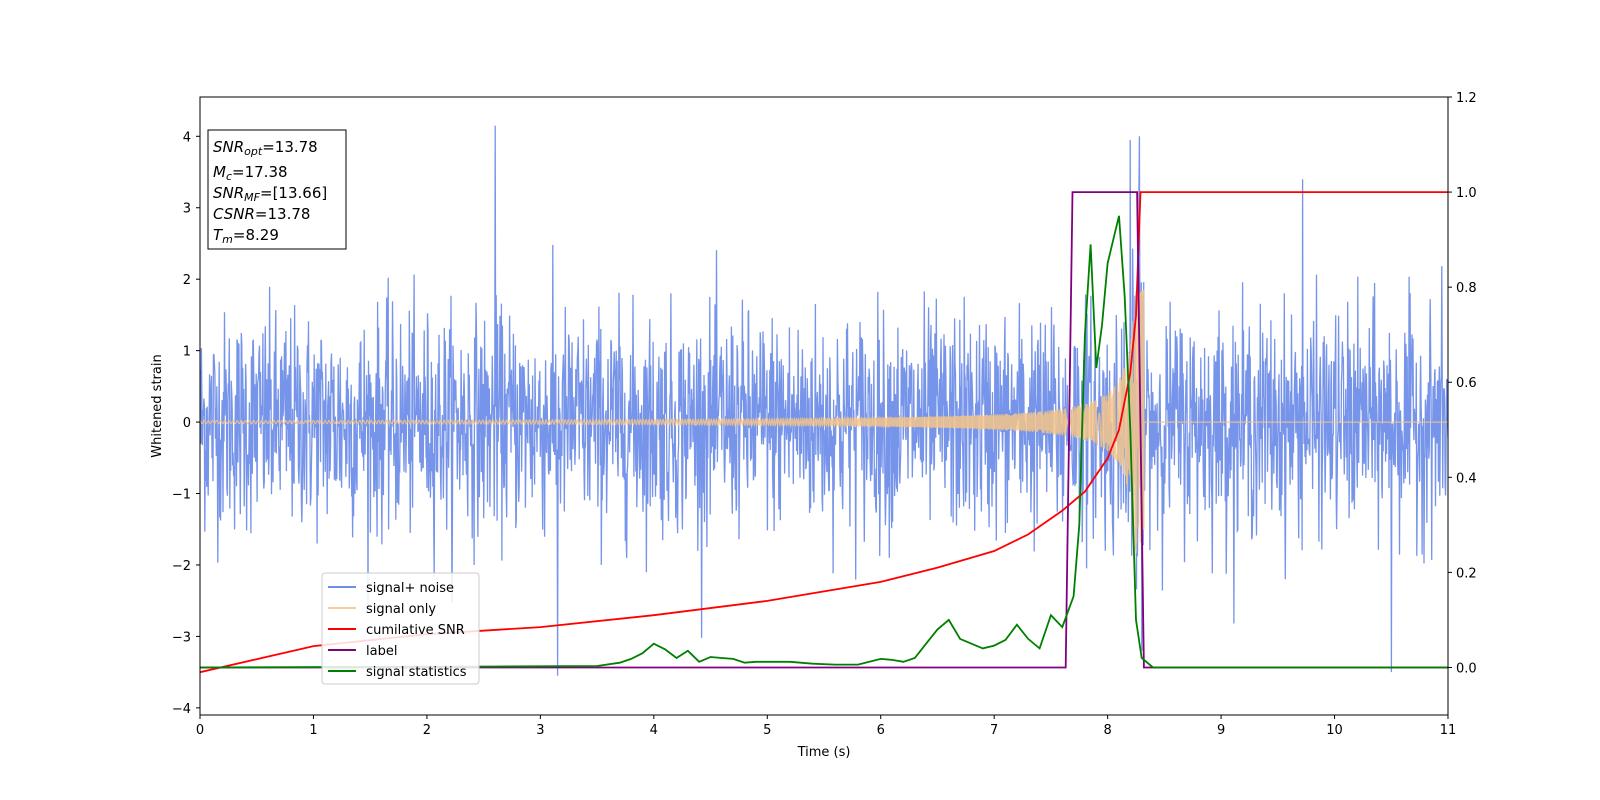 The image size is (1600, 800). Describe the element at coordinates (181, 566) in the screenshot. I see `y-left-tick-label: −2` at that location.